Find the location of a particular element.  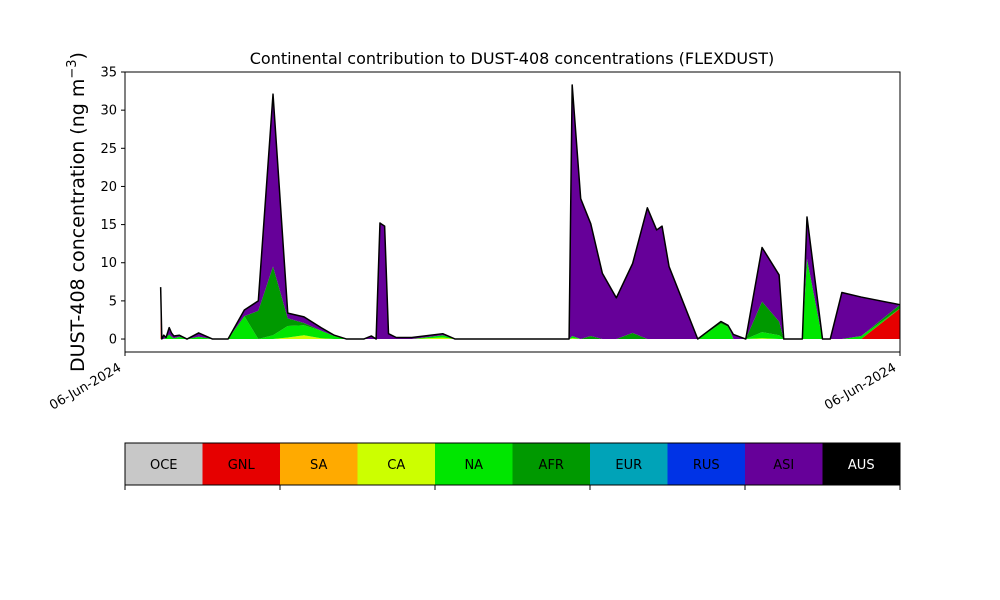

y-tick-label: 10 is located at coordinates (108, 263).